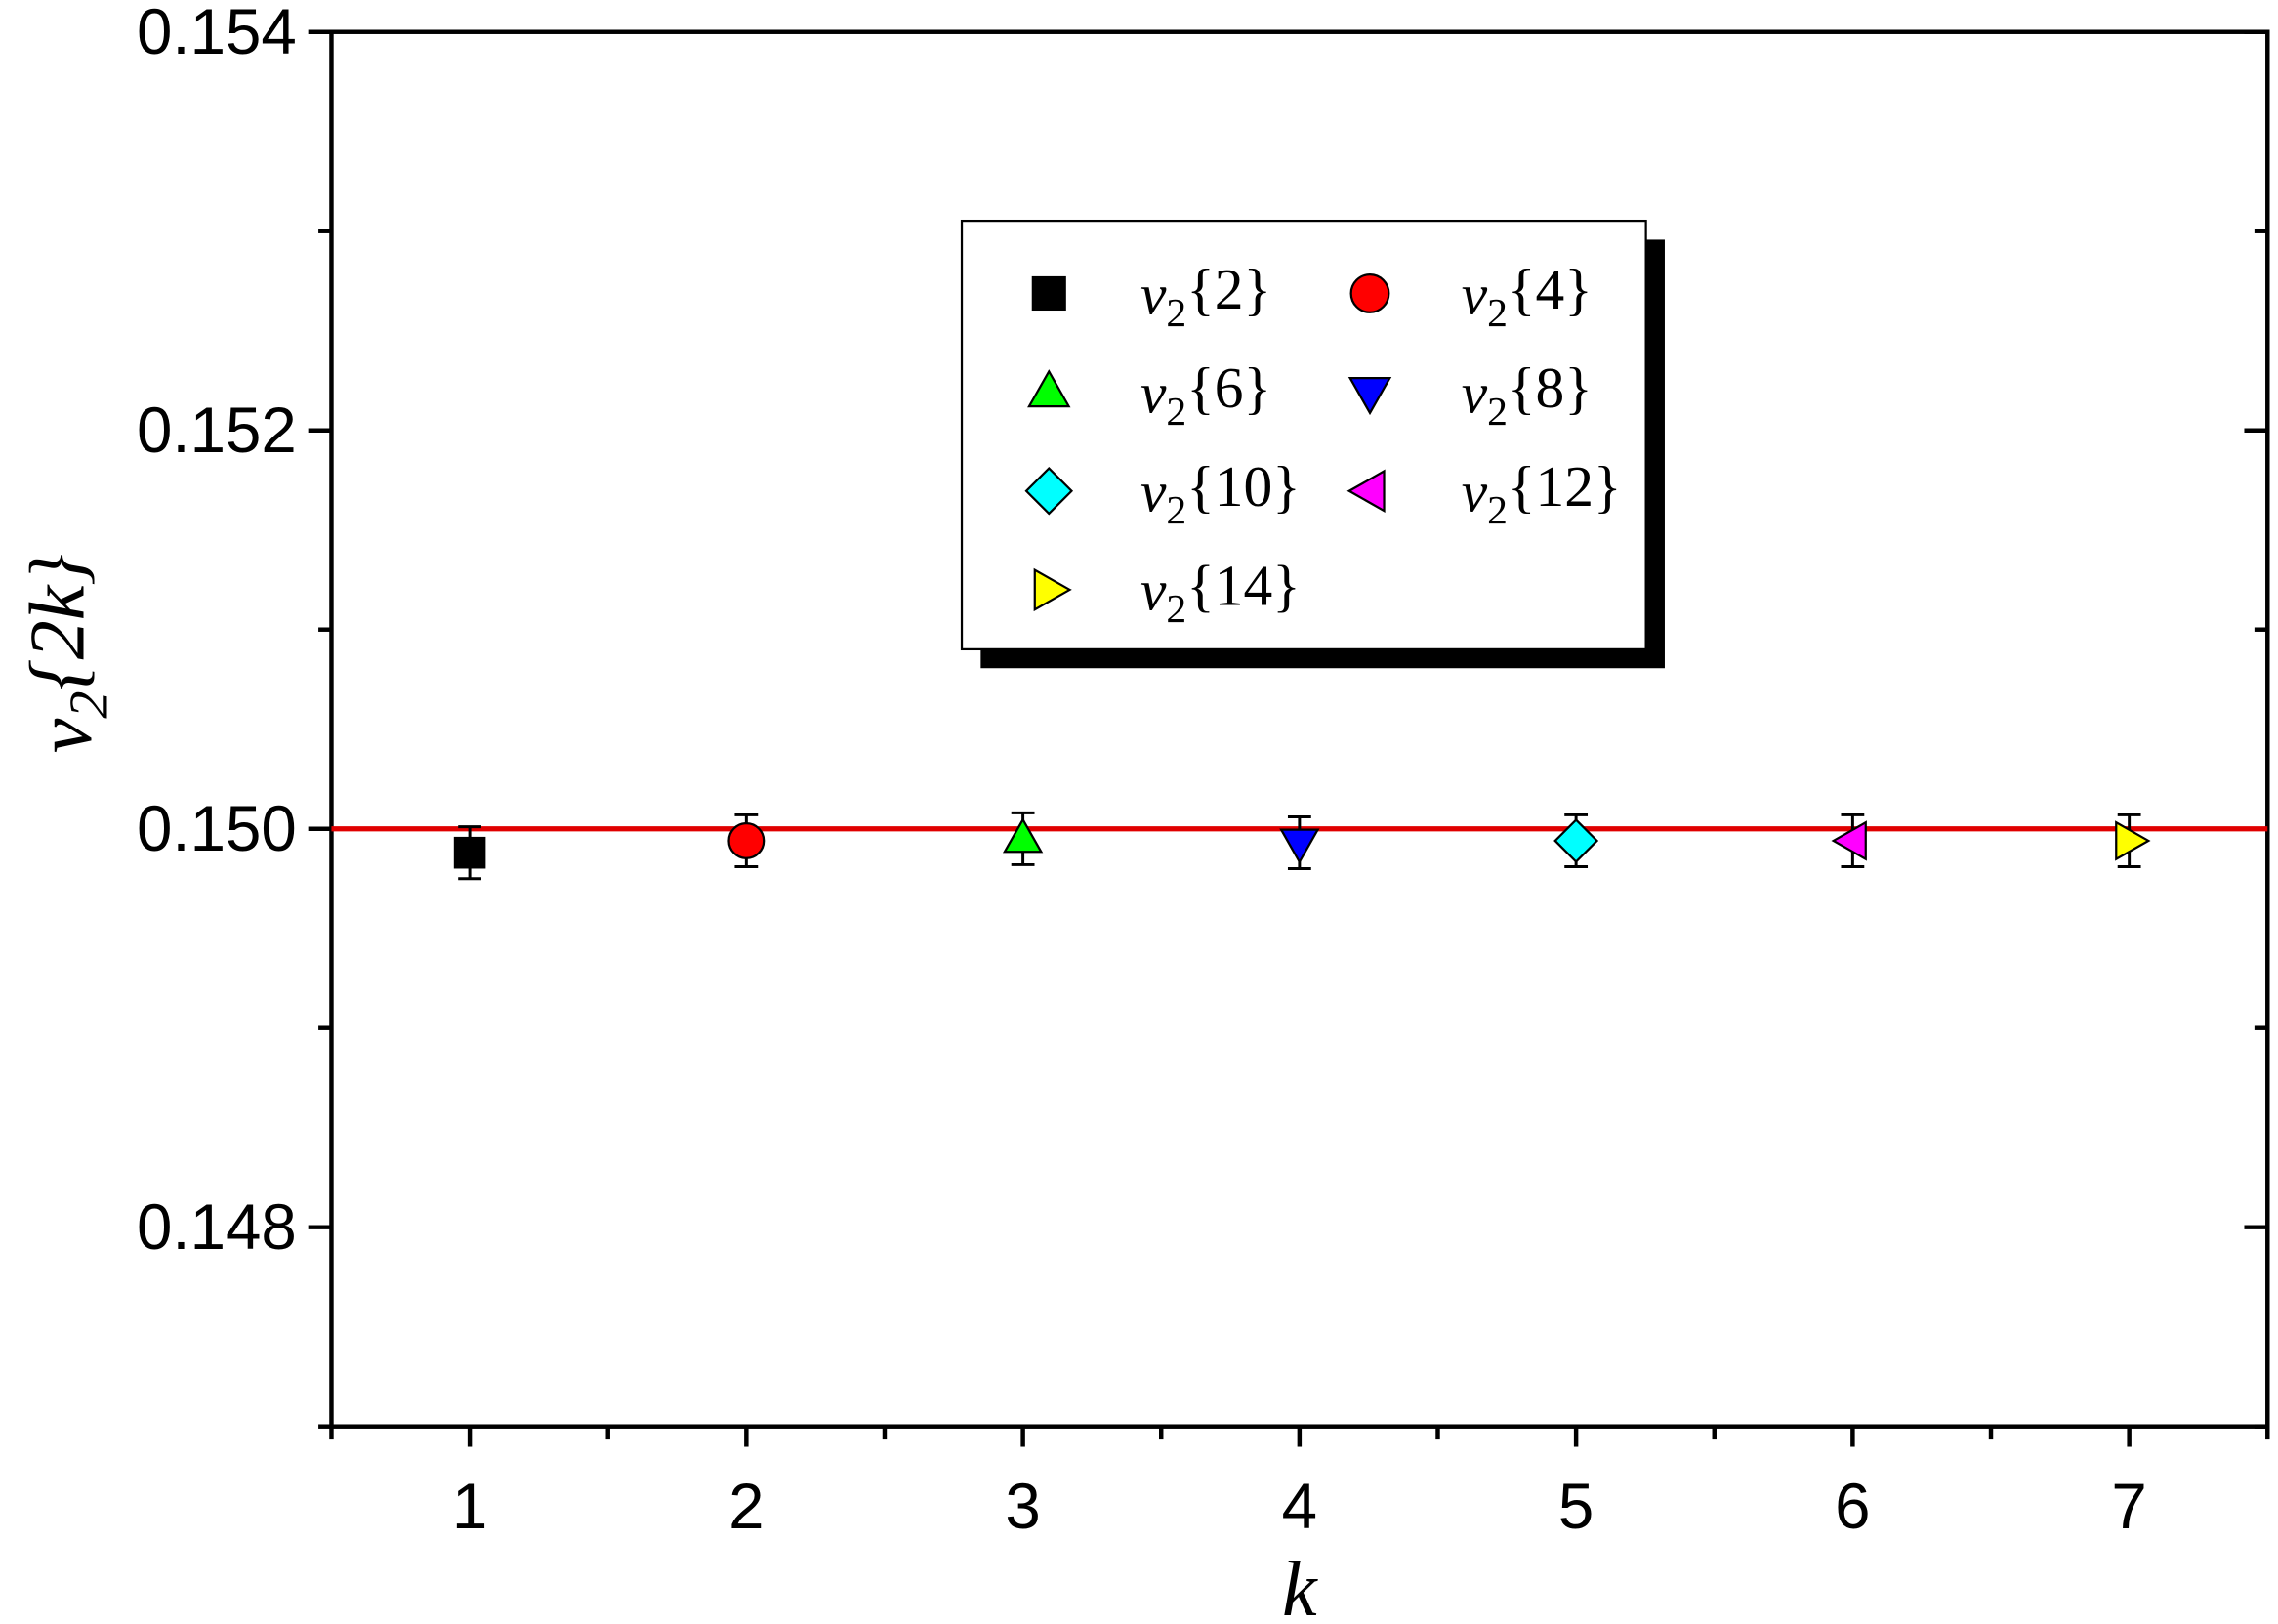 The width and height of the screenshot is (2278, 1624). Describe the element at coordinates (1300, 1585) in the screenshot. I see `x-axis-label: k` at that location.